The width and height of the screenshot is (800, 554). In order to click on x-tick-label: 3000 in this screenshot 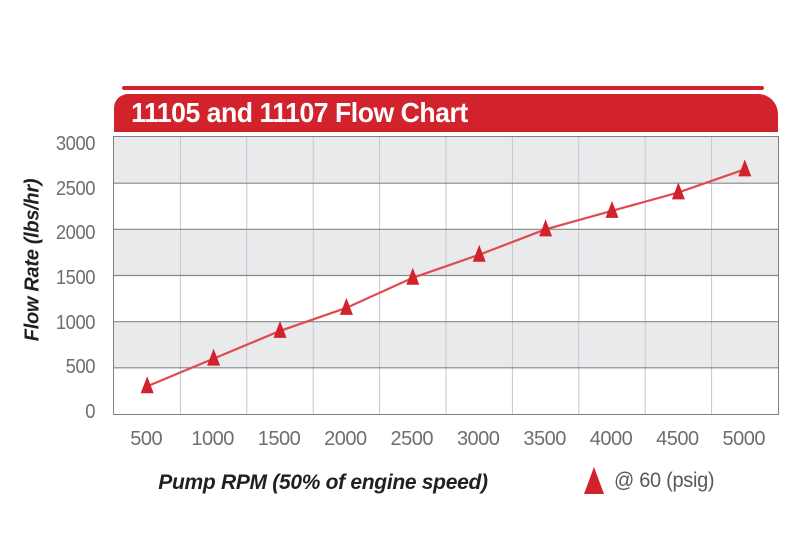, I will do `click(478, 439)`.